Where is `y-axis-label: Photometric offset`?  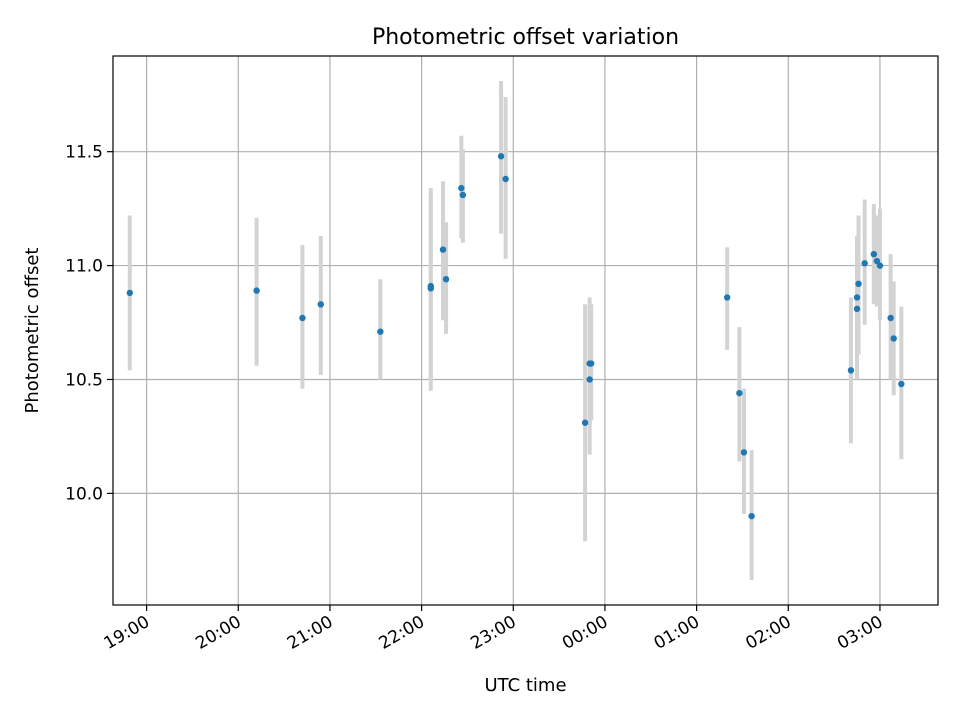
y-axis-label: Photometric offset is located at coordinates (32, 331).